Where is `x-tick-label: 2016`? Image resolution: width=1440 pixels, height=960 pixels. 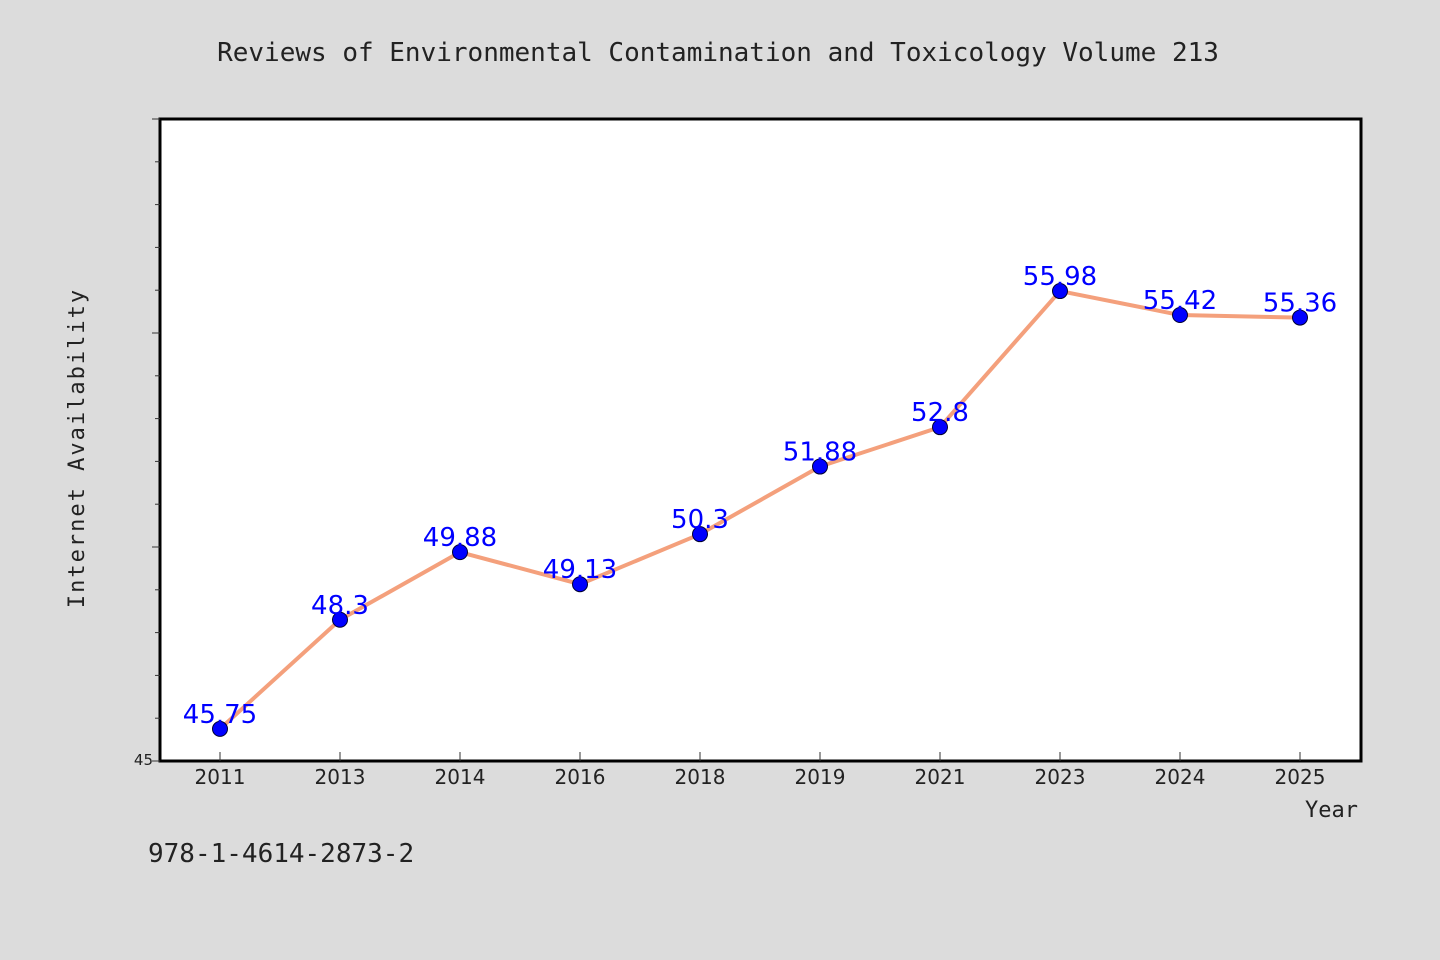 x-tick-label: 2016 is located at coordinates (580, 777).